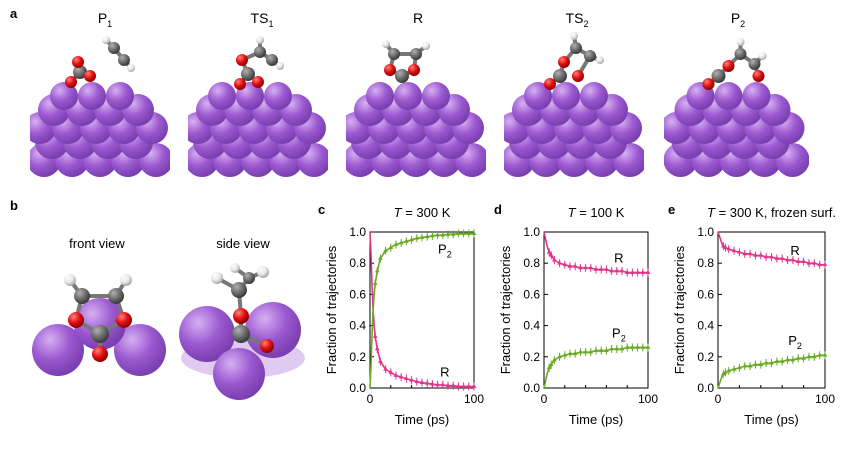  What do you see at coordinates (422, 212) in the screenshot?
I see `chart-title: T = 300 K` at bounding box center [422, 212].